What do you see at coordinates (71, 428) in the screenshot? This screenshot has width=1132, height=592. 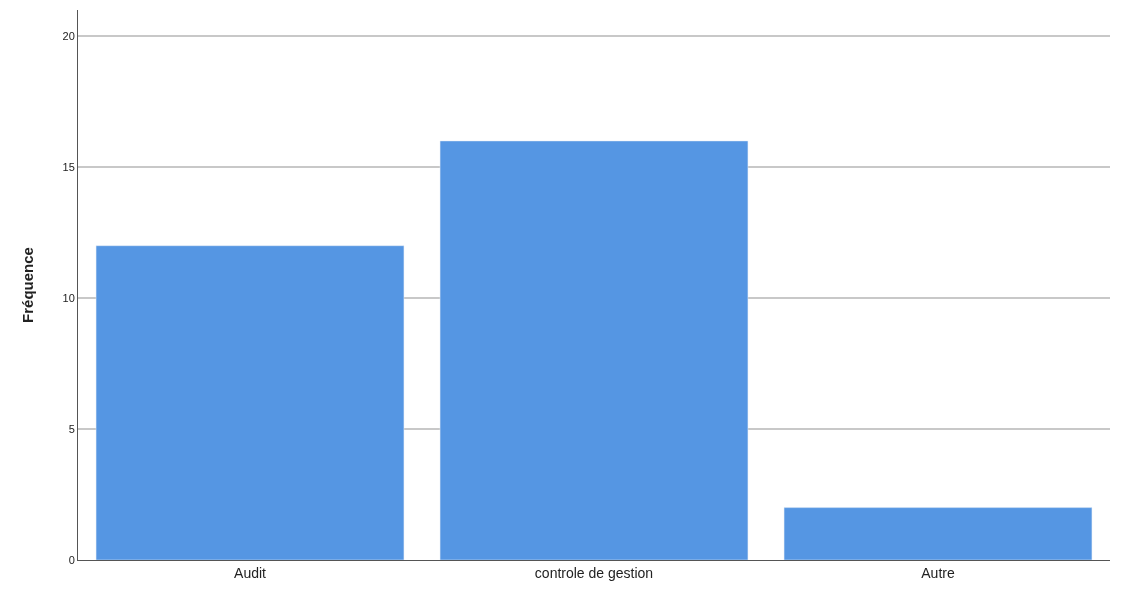 I see `y-tick-label: 5` at bounding box center [71, 428].